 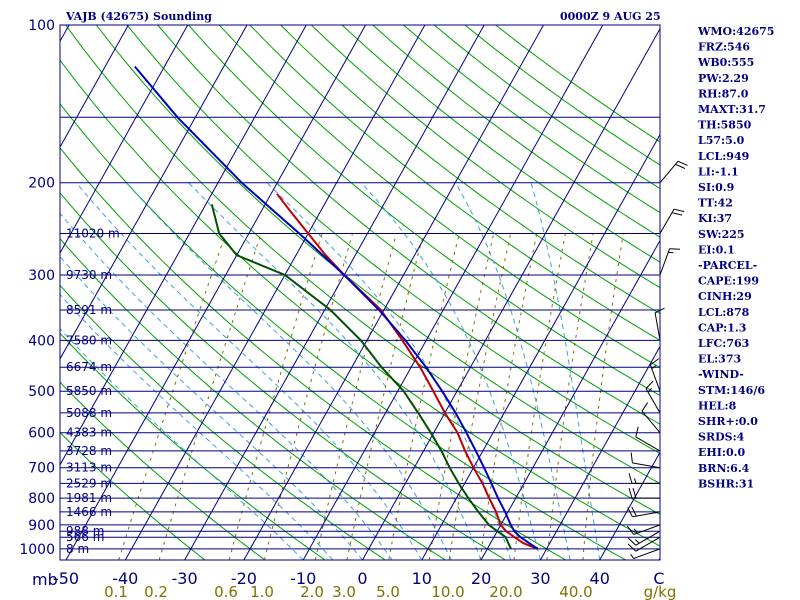 What do you see at coordinates (89, 340) in the screenshot?
I see `height-label: 7580 m` at bounding box center [89, 340].